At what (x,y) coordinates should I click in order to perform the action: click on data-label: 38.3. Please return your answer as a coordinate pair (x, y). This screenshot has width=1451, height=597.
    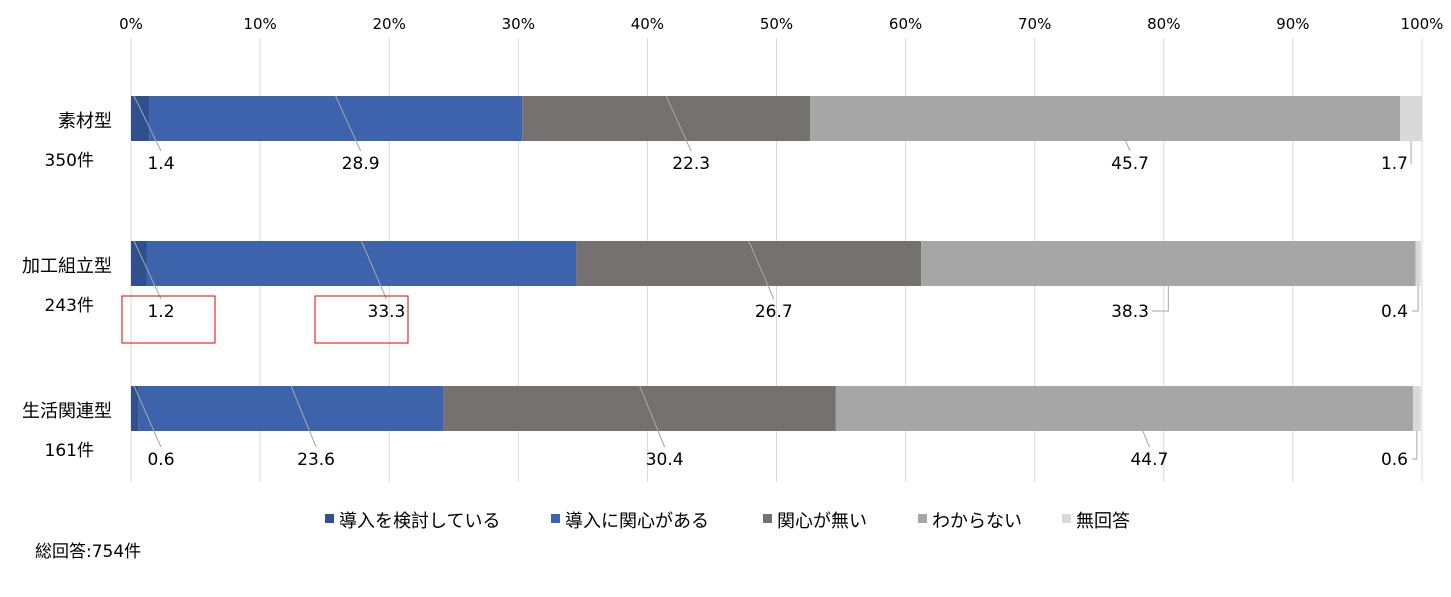
    Looking at the image, I should click on (1130, 312).